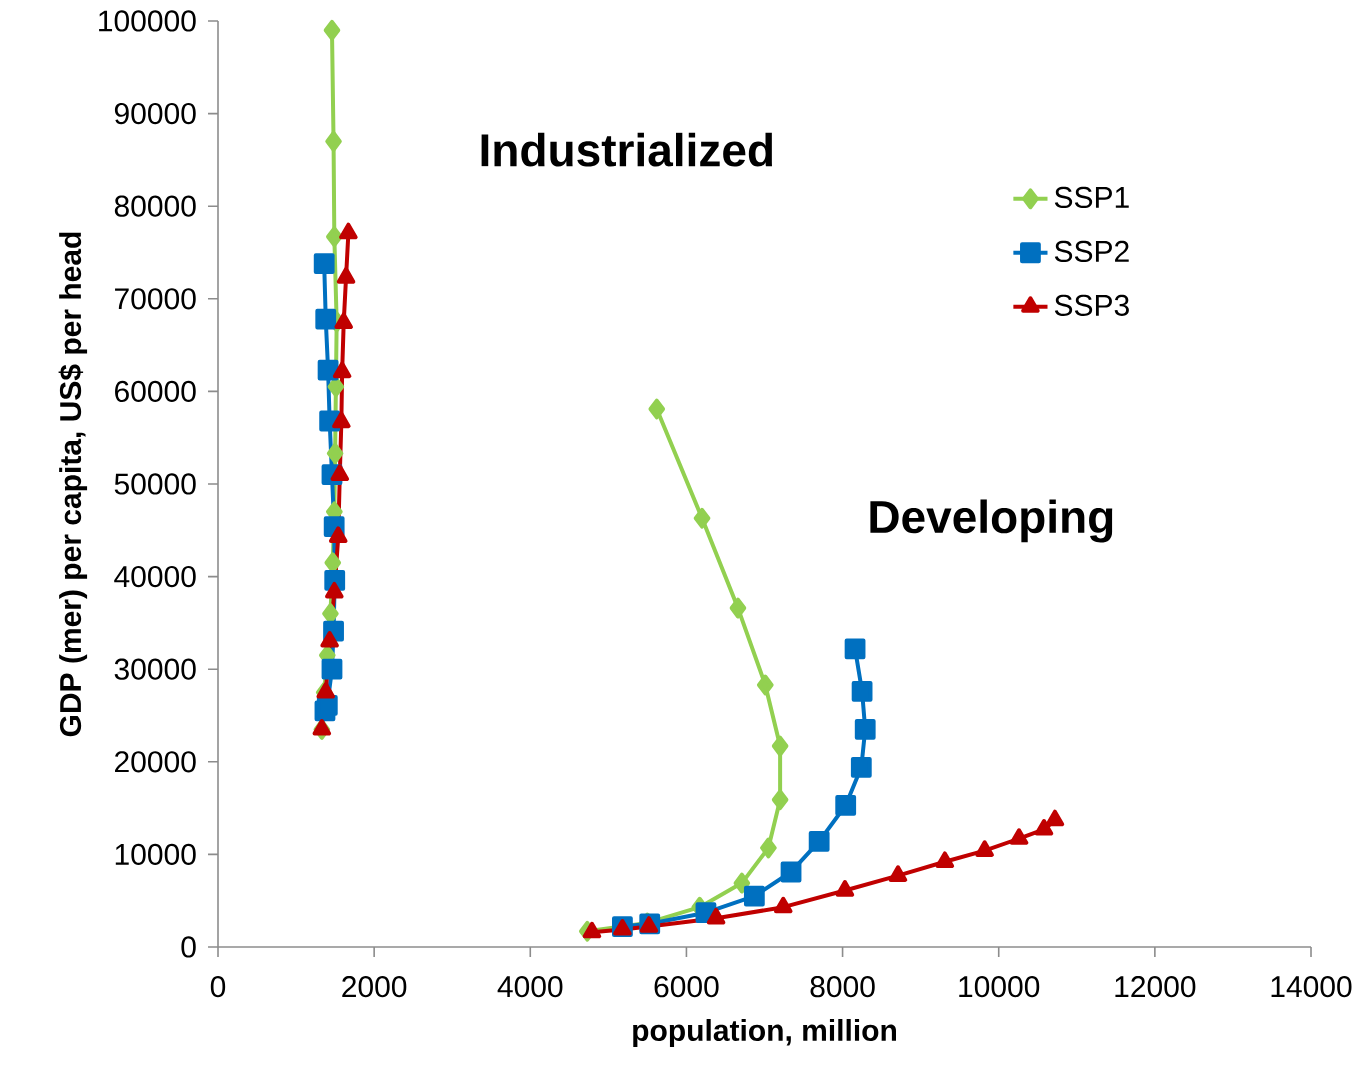  I want to click on legend-label: SSP1, so click(1091, 197).